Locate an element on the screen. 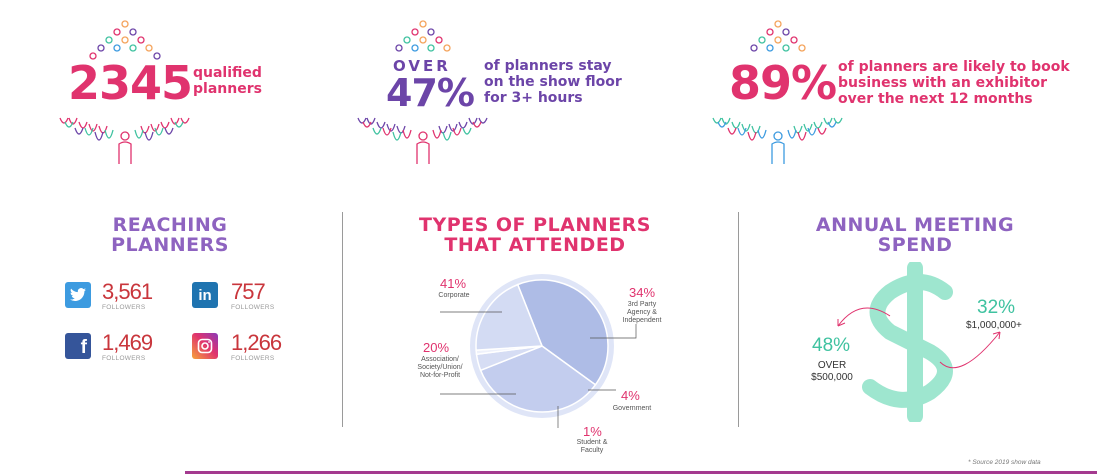 This screenshot has width=1097, height=475. spend-48-label: OVER $500,000 is located at coordinates (832, 371).